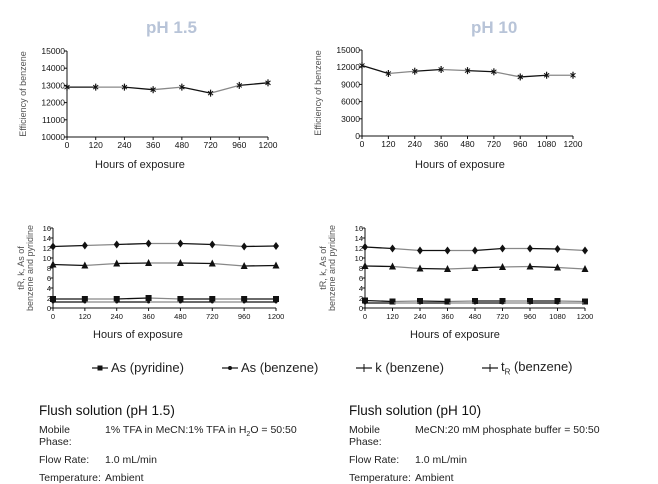 The width and height of the screenshot is (658, 484). What do you see at coordinates (400, 368) in the screenshot?
I see `legend-item-k-benzene: k (benzene)` at bounding box center [400, 368].